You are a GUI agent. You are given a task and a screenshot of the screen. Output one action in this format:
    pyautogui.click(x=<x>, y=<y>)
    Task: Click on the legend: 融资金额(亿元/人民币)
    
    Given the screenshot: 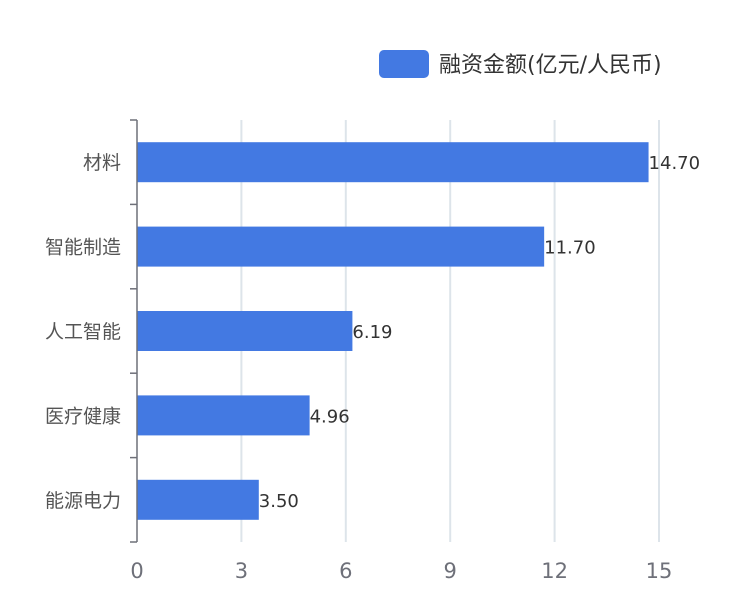 What is the action you would take?
    pyautogui.click(x=520, y=64)
    